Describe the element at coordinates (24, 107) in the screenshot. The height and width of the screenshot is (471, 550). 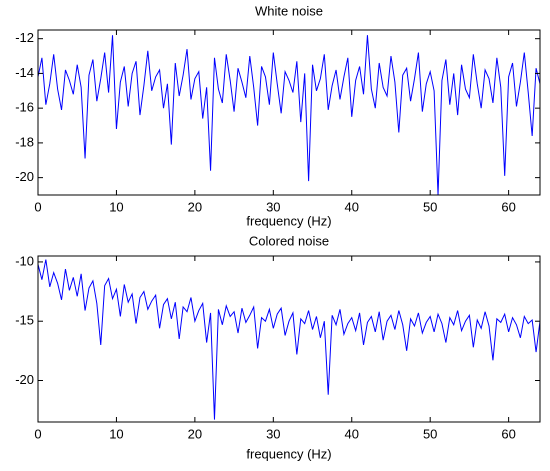
I see `y-tick-label: -16` at that location.